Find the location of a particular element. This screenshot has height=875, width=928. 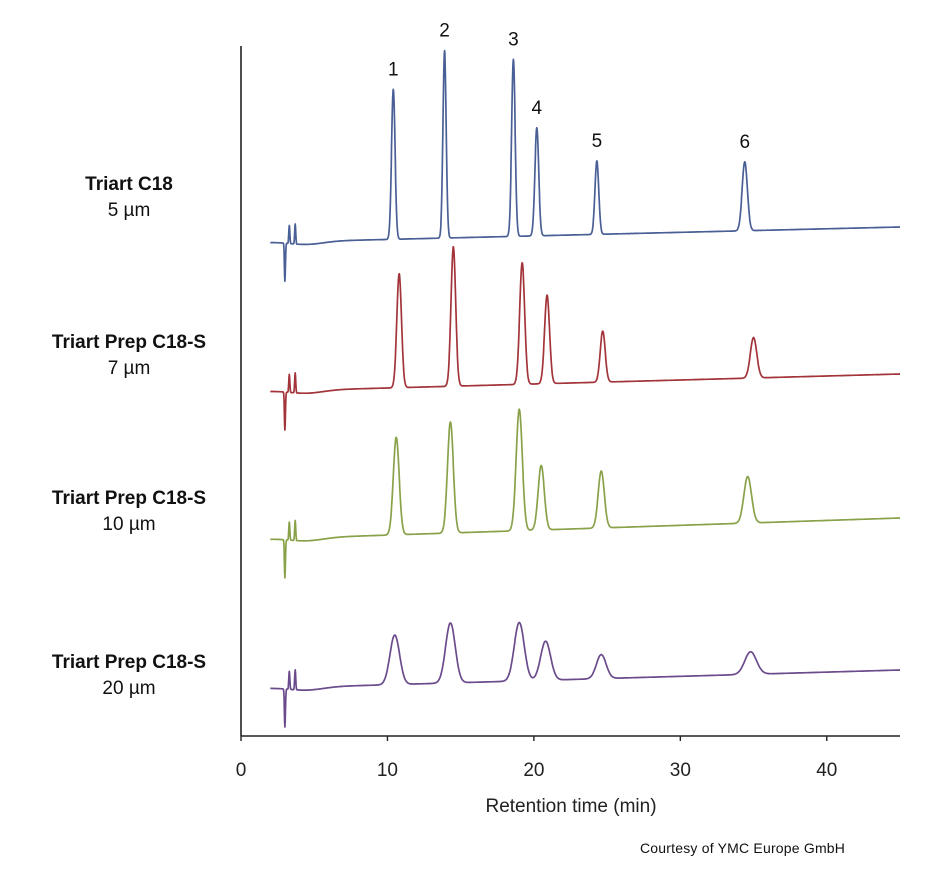

x-tick-label-20: 20 is located at coordinates (533, 770).